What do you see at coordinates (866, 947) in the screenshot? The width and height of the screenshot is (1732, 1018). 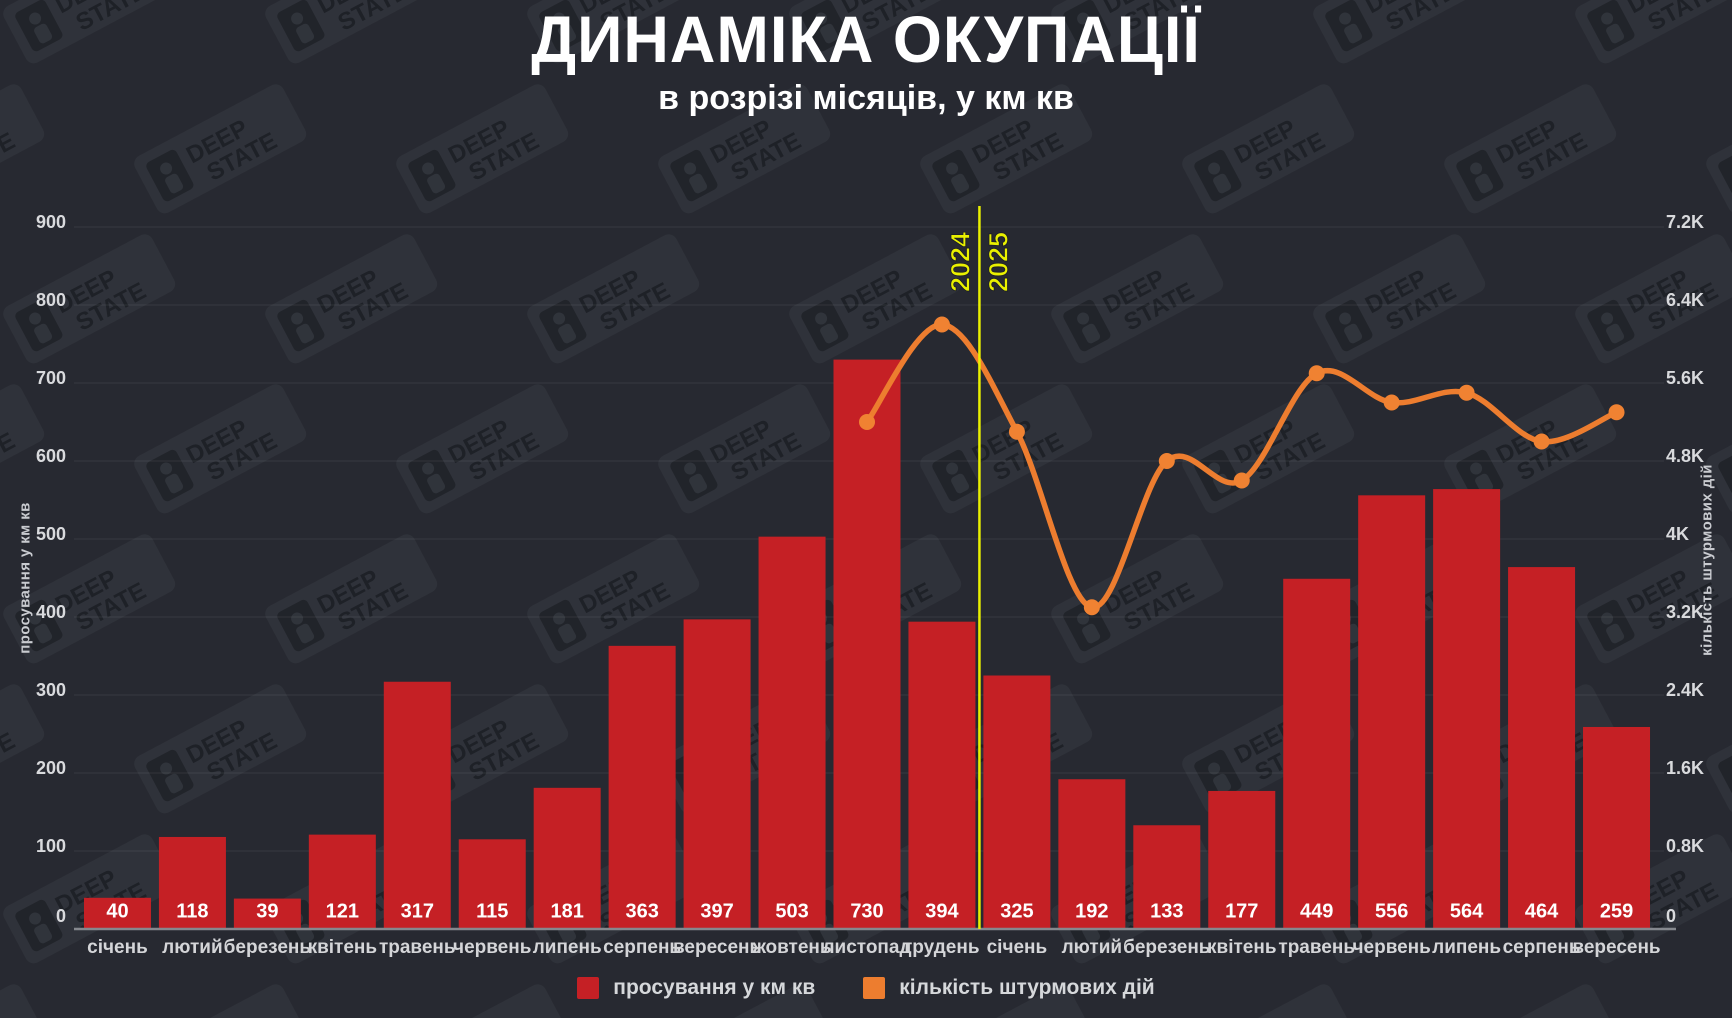 I see `month-label: листопад` at bounding box center [866, 947].